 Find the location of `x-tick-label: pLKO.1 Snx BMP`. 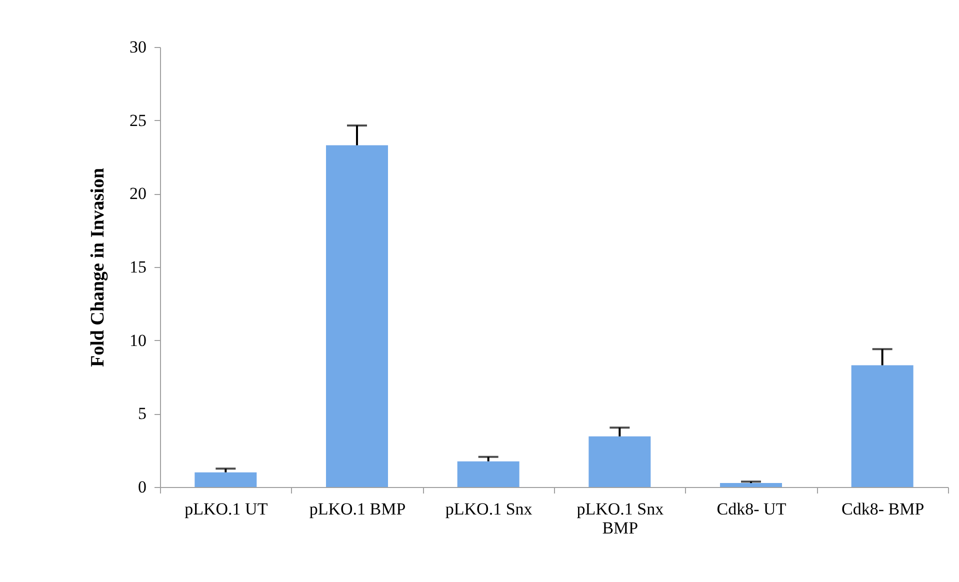

x-tick-label: pLKO.1 Snx BMP is located at coordinates (620, 519).